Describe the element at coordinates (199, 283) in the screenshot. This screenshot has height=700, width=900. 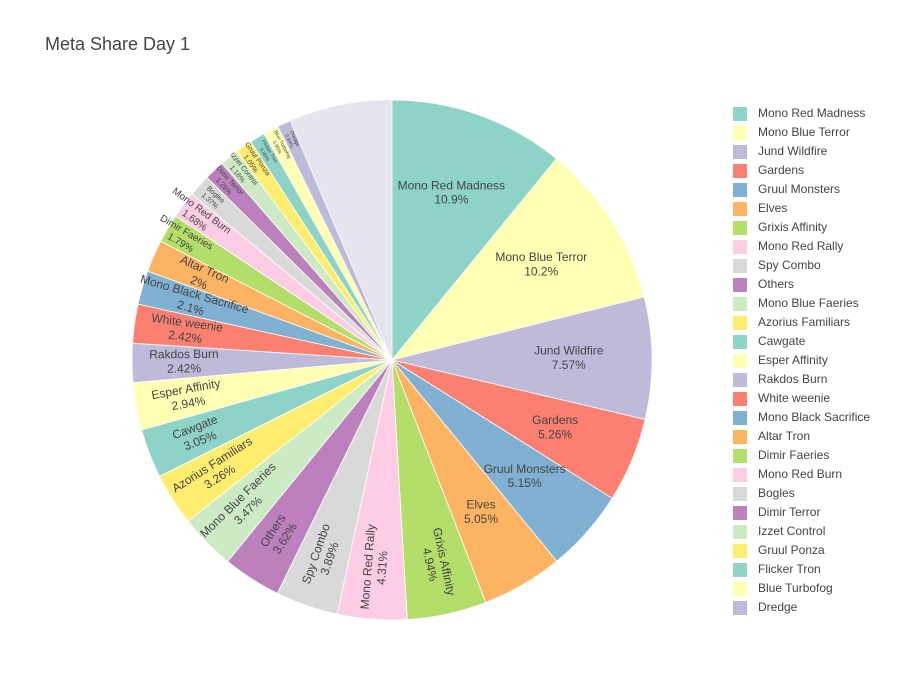
I see `slice-label-value: 2%` at that location.